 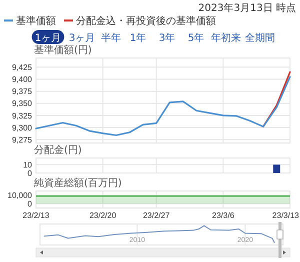 I want to click on y-tick-label: 10,000, so click(x=20, y=195).